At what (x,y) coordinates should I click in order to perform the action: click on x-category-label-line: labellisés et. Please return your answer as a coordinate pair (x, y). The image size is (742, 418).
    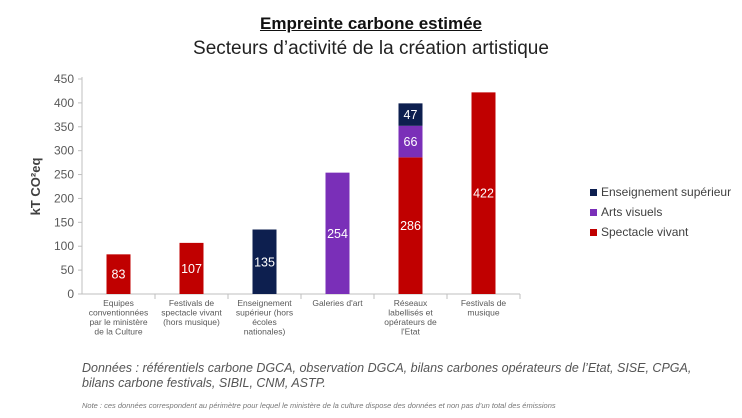
    Looking at the image, I should click on (410, 313).